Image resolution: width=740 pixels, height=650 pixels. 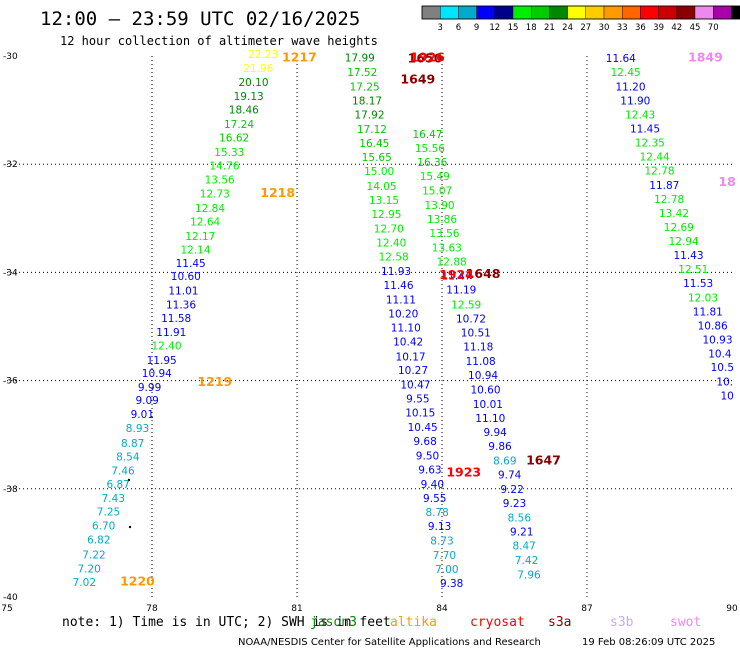 What do you see at coordinates (117, 485) in the screenshot?
I see `swh-value: 6.87` at bounding box center [117, 485].